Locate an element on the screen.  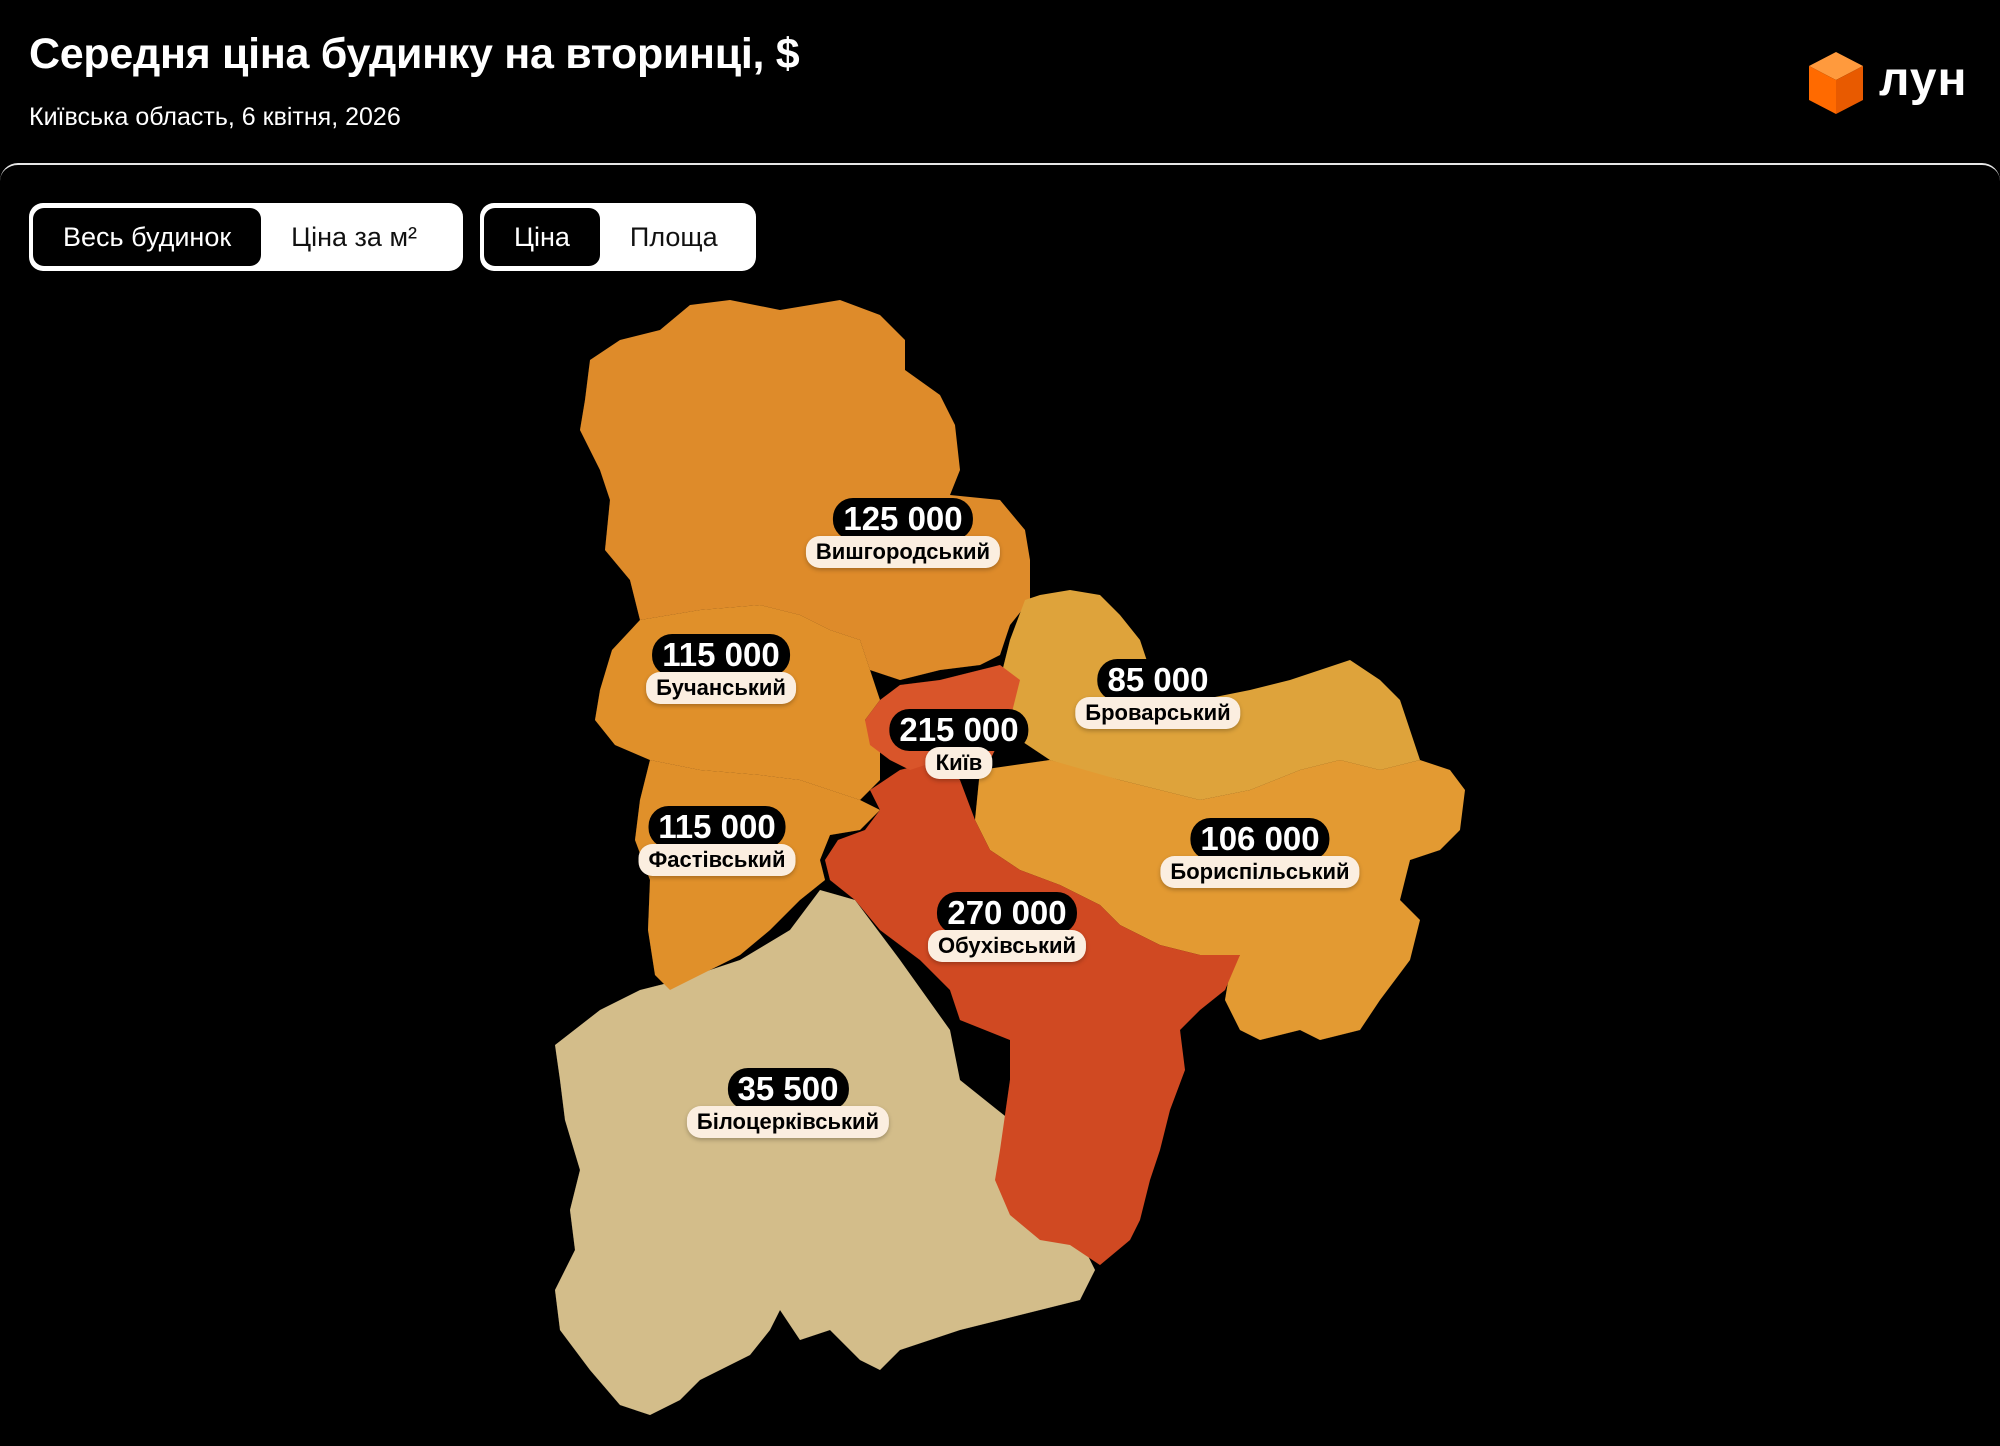
region-name: Фастівський is located at coordinates (717, 860).